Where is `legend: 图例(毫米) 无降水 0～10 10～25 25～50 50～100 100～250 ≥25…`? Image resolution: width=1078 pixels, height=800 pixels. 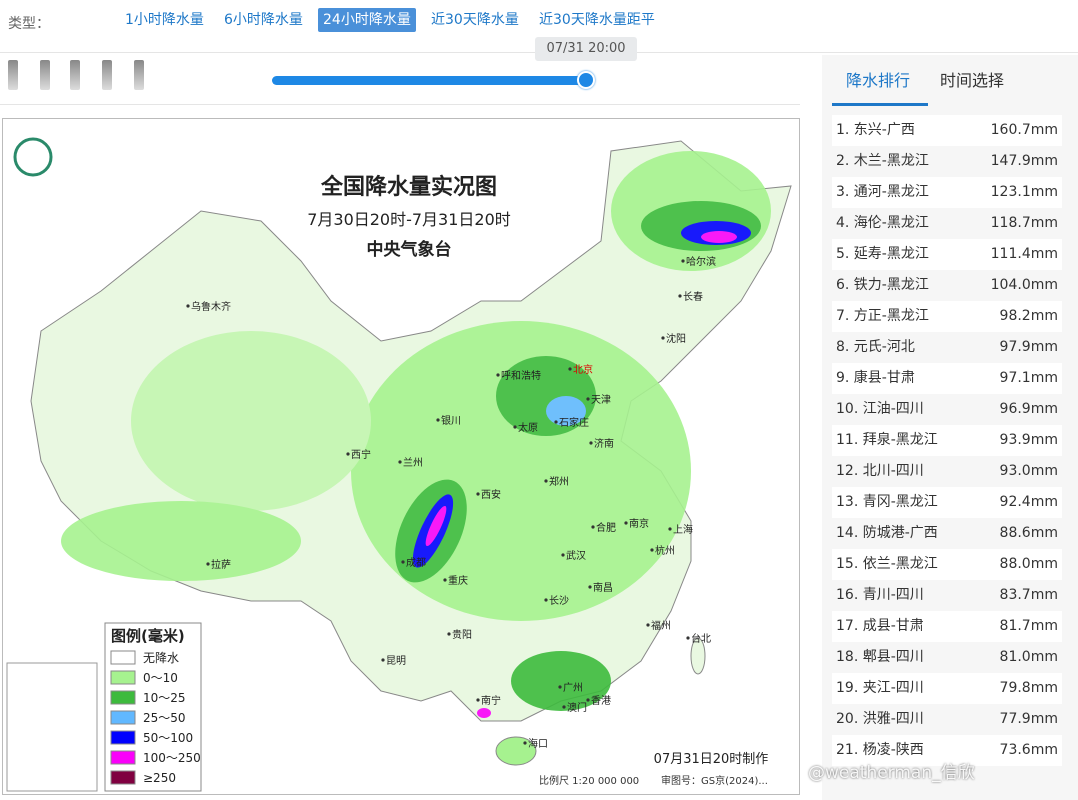
legend: 图例(毫米) 无降水 0～10 10～25 25～50 50～100 100～250 ≥25… is located at coordinates (153, 707).